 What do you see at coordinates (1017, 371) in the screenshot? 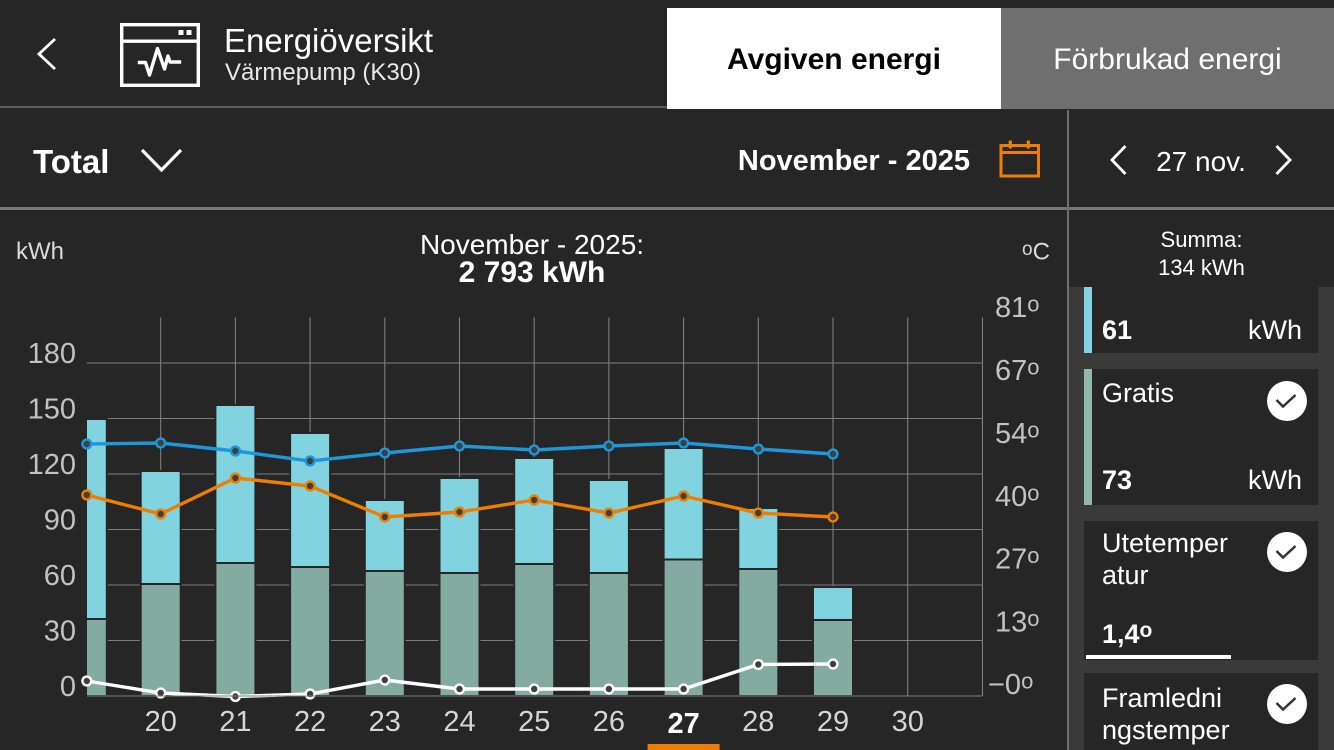
I see `svg-text: 67o` at bounding box center [1017, 371].